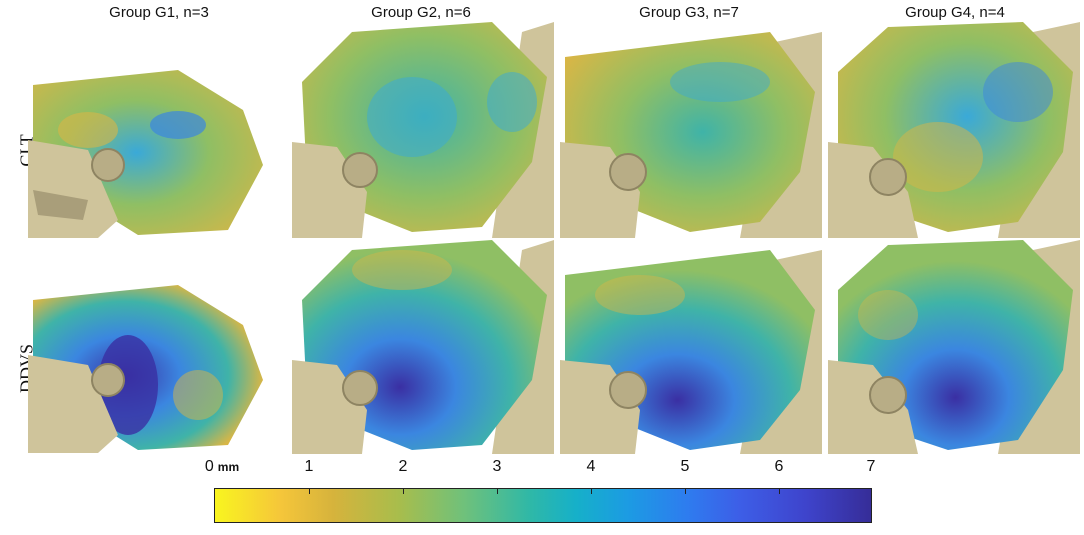 This screenshot has height=535, width=1084. I want to click on panel-clt-g2, so click(423, 130).